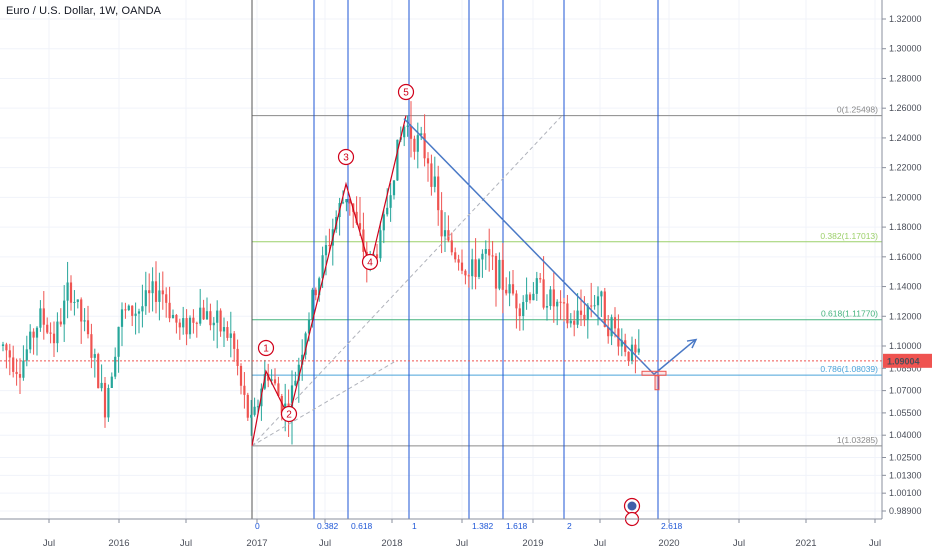 This screenshot has height=550, width=932. I want to click on fib-level-label: 0.618(1.11770), so click(849, 314).